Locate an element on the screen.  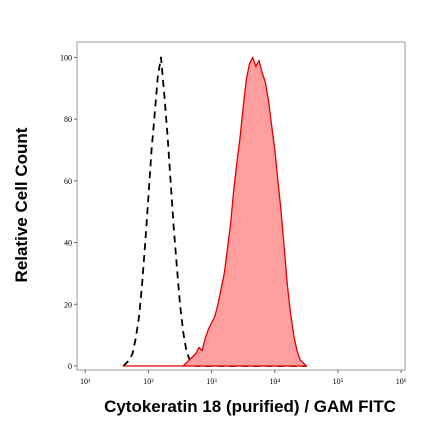
y-tick-label: 60 is located at coordinates (68, 181).